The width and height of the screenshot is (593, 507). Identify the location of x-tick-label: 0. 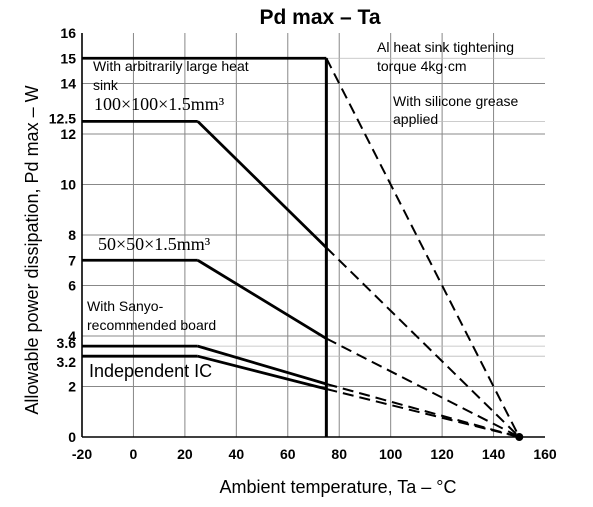
(134, 454).